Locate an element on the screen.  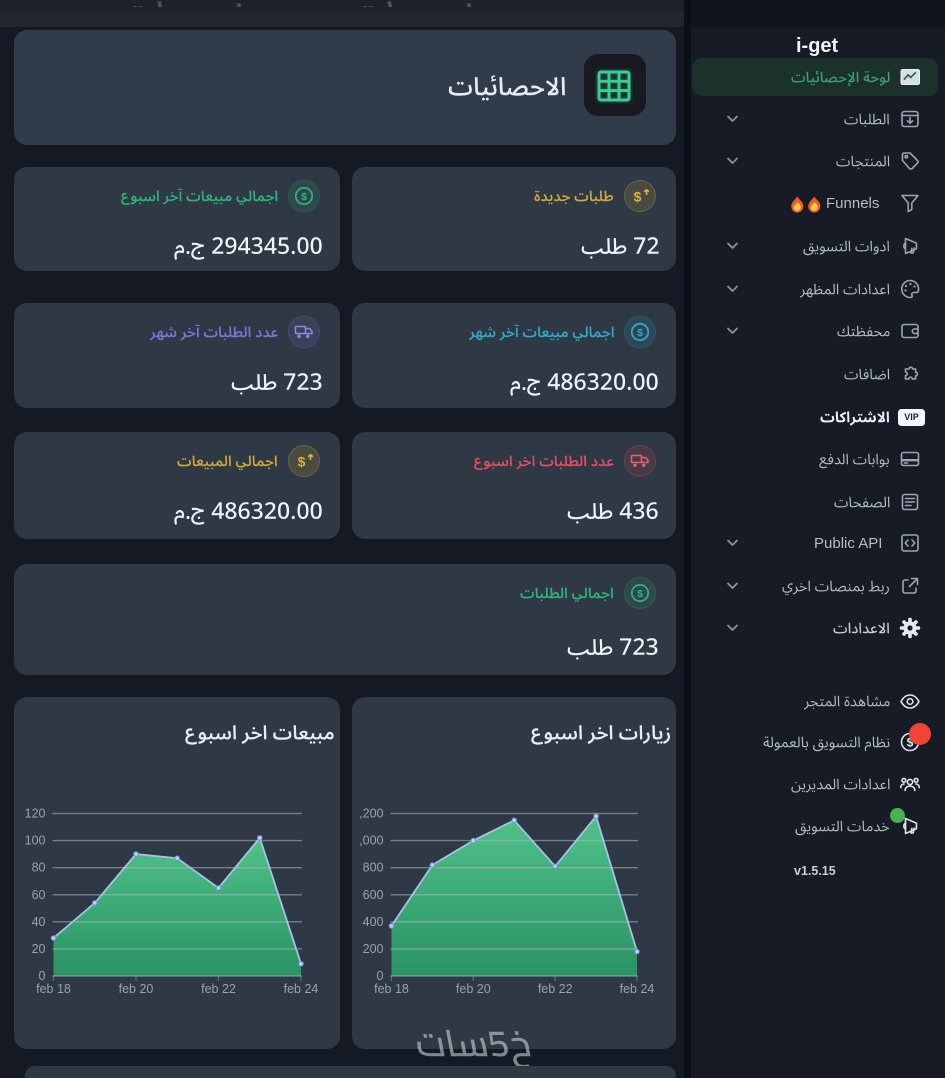
svg-text: 400 is located at coordinates (373, 922).